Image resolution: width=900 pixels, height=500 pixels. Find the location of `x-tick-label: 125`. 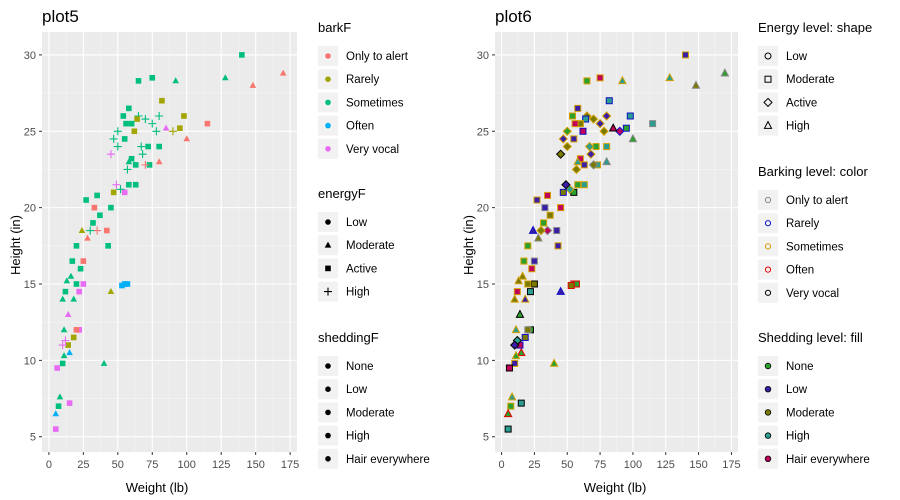

x-tick-label: 125 is located at coordinates (666, 465).